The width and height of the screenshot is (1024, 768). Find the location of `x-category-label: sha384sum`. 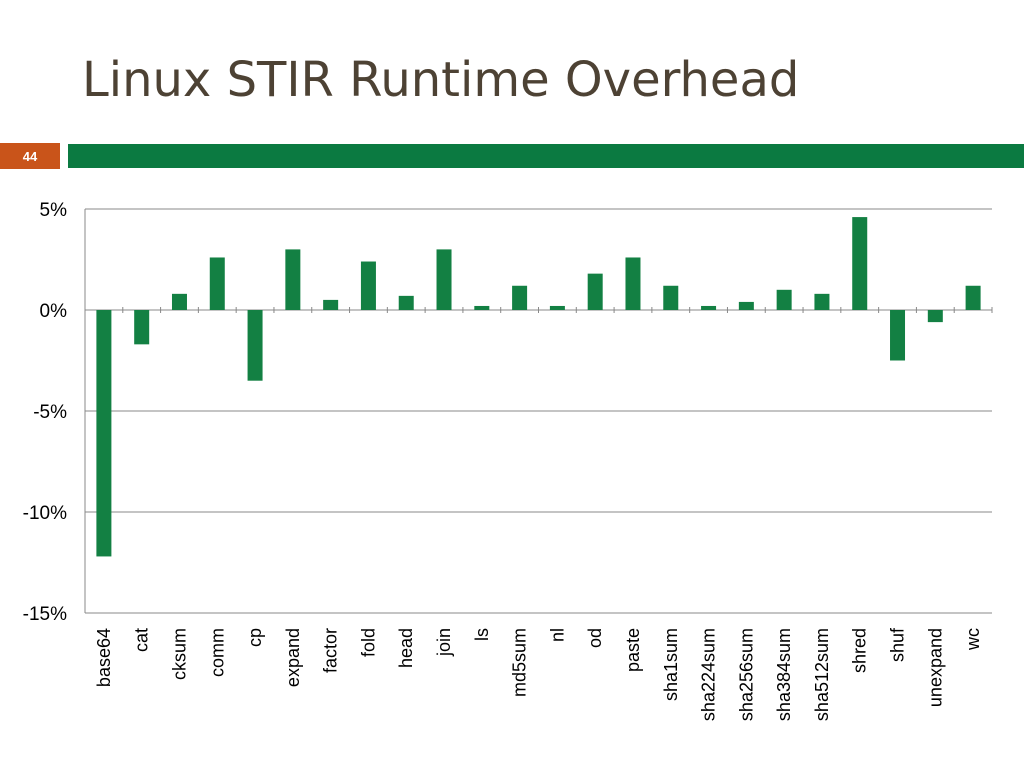

x-category-label: sha384sum is located at coordinates (784, 674).